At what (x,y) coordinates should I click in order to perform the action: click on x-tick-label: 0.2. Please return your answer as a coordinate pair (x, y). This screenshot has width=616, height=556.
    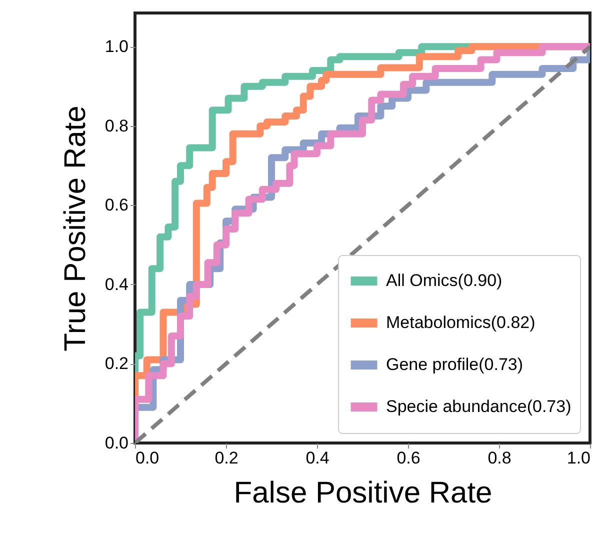
    Looking at the image, I should click on (226, 458).